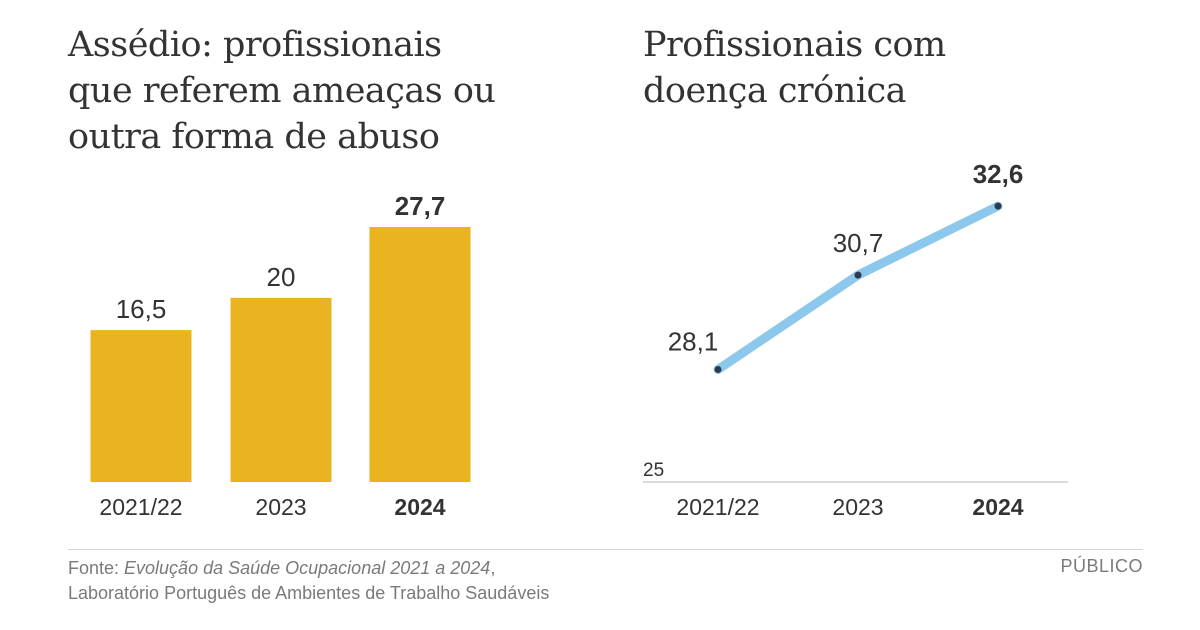  I want to click on line-chart-title: Profissionais com doença crónica, so click(794, 68).